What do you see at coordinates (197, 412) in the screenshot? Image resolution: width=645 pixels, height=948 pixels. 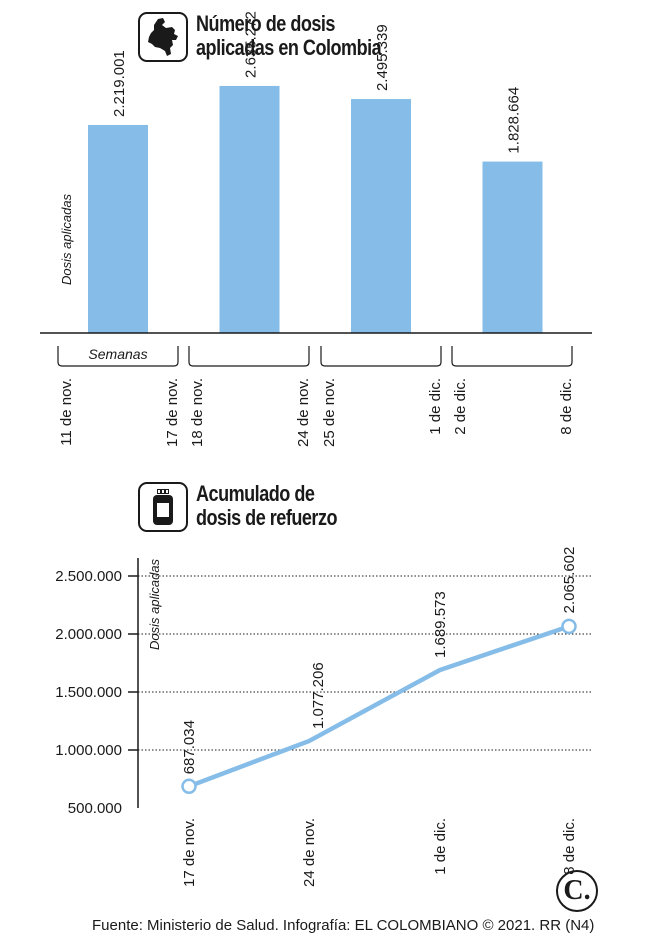 I see `week-start-label-2: 18 de nov.` at bounding box center [197, 412].